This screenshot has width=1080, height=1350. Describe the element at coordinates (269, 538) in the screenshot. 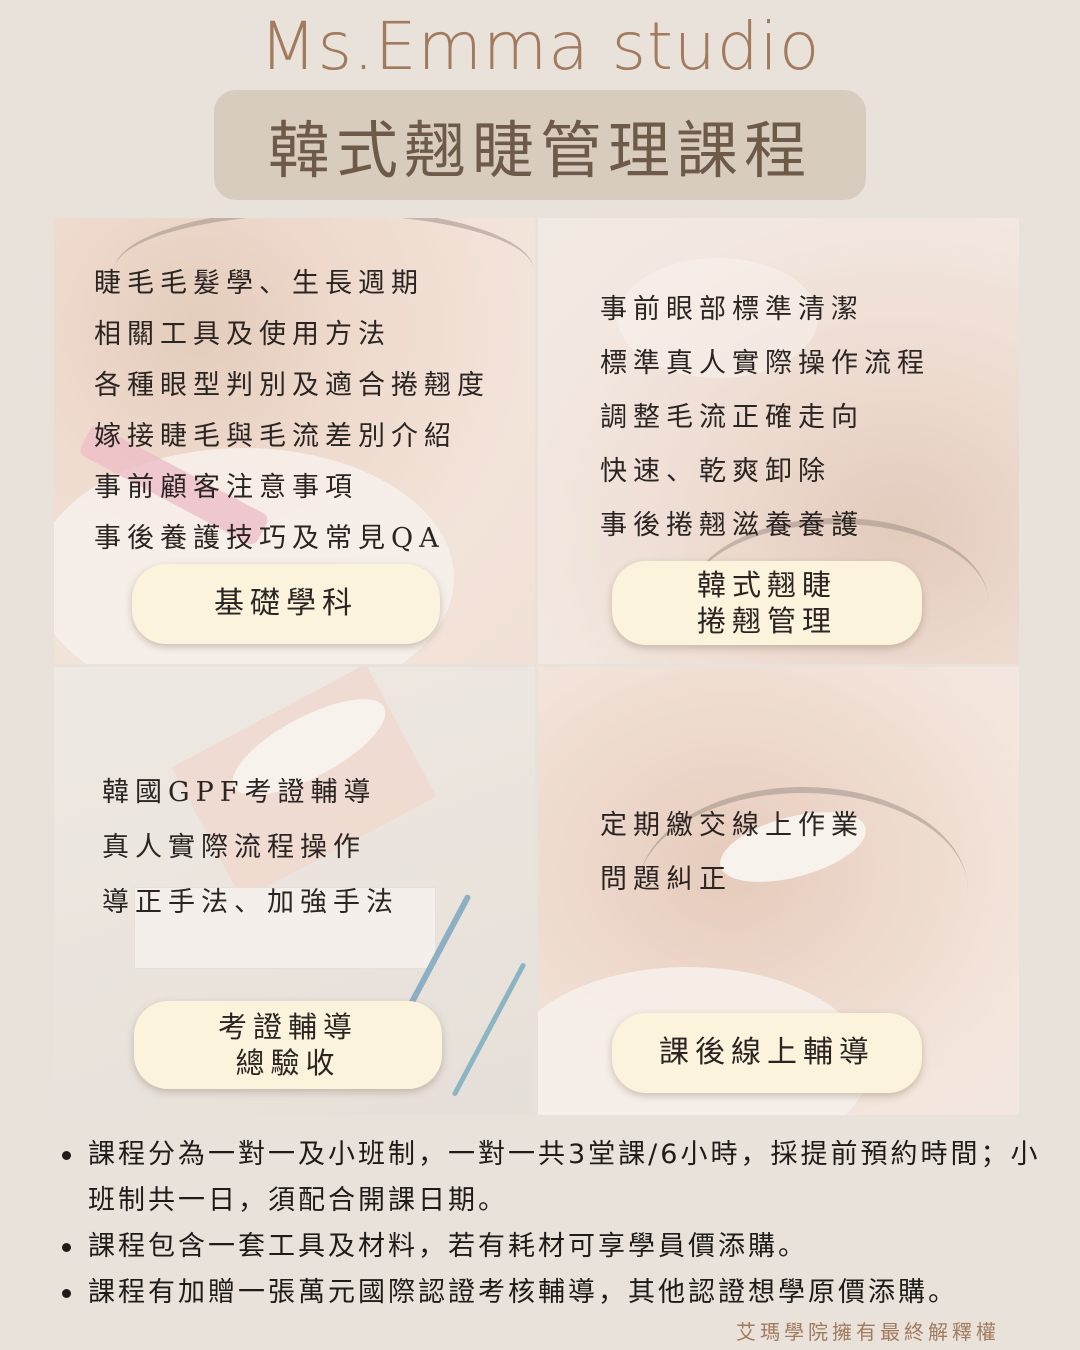

I see `list-item: 事後養護技巧及常見QA` at that location.